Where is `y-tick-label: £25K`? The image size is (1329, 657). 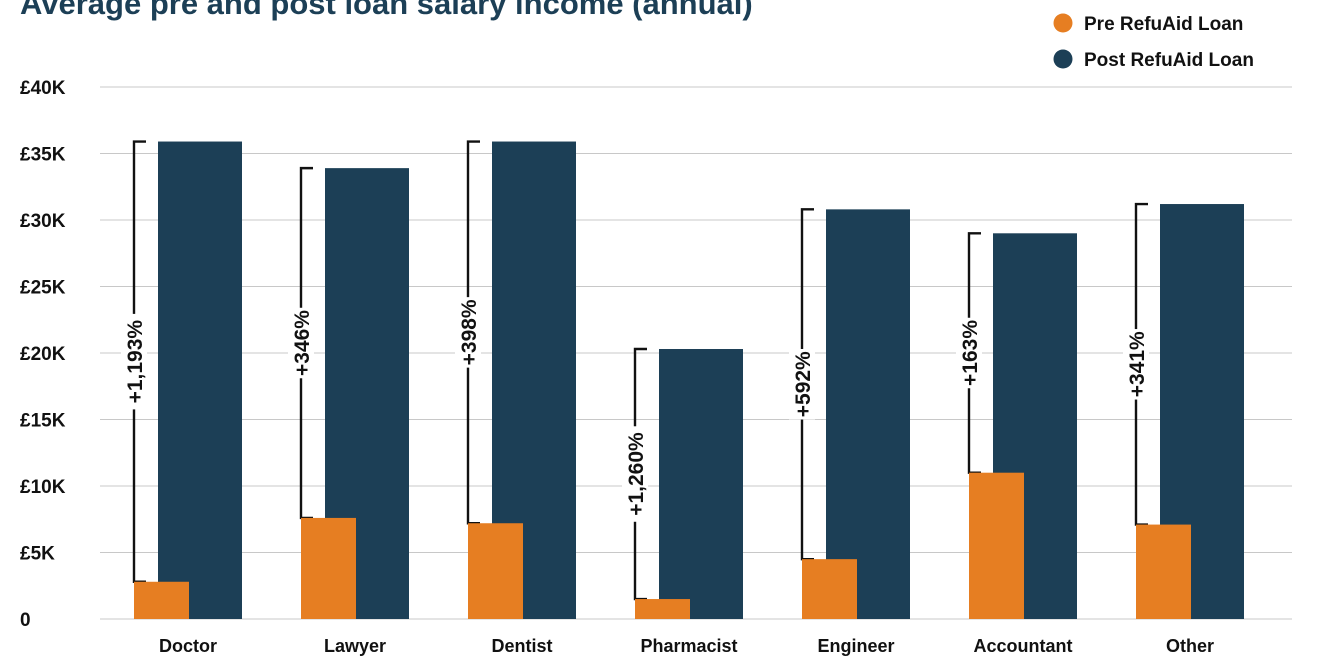 y-tick-label: £25K is located at coordinates (43, 288).